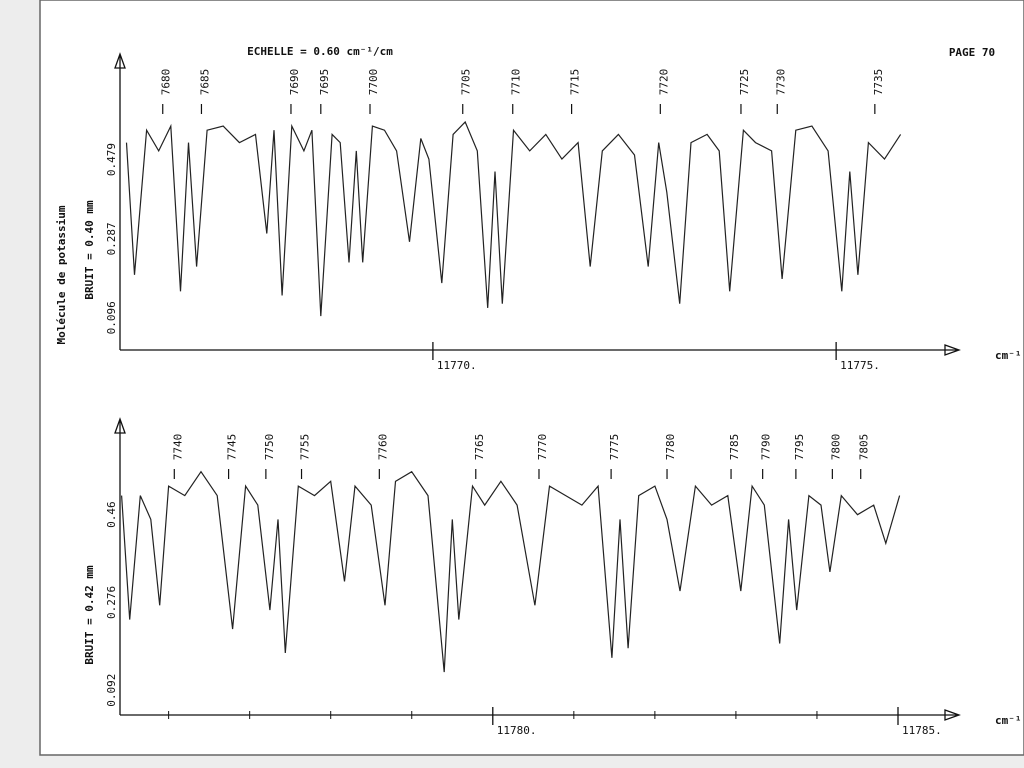 The height and width of the screenshot is (768, 1024). I want to click on y-tick-label: 0.46, so click(111, 514).